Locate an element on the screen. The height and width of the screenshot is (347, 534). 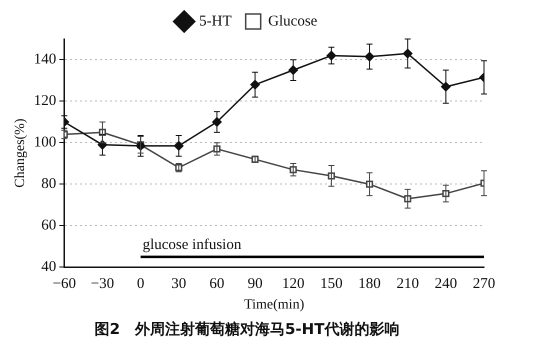
x-tick-label: 0 is located at coordinates (140, 284).